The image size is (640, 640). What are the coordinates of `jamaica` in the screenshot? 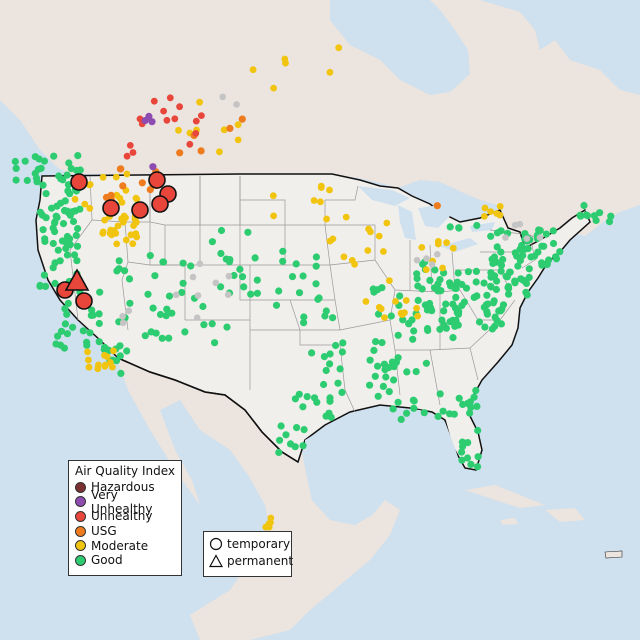 It's located at (509, 521).